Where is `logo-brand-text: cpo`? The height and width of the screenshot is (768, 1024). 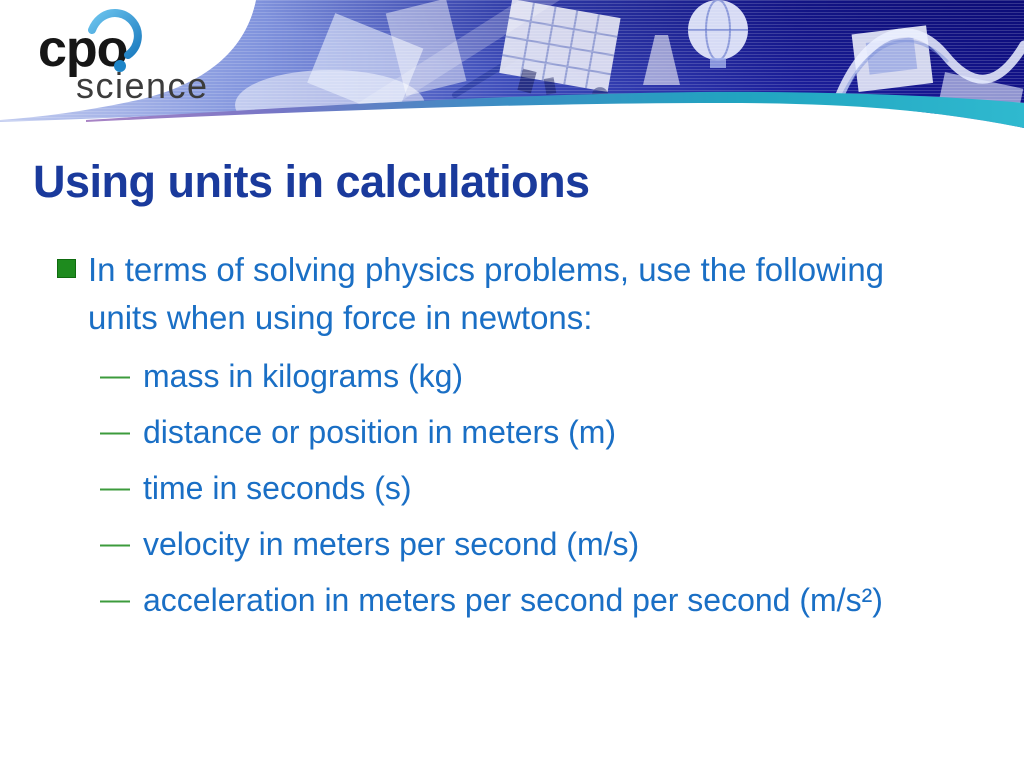 logo-brand-text: cpo is located at coordinates (82, 49).